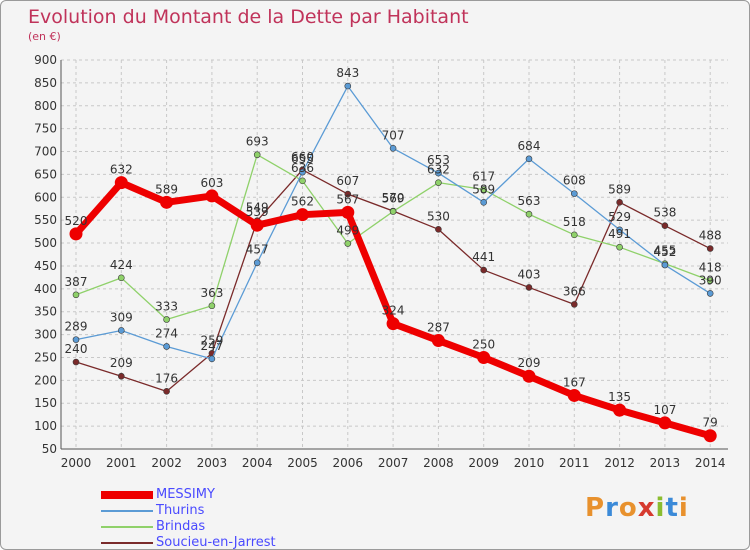 Image resolution: width=750 pixels, height=550 pixels. I want to click on data-label: 562, so click(302, 202).